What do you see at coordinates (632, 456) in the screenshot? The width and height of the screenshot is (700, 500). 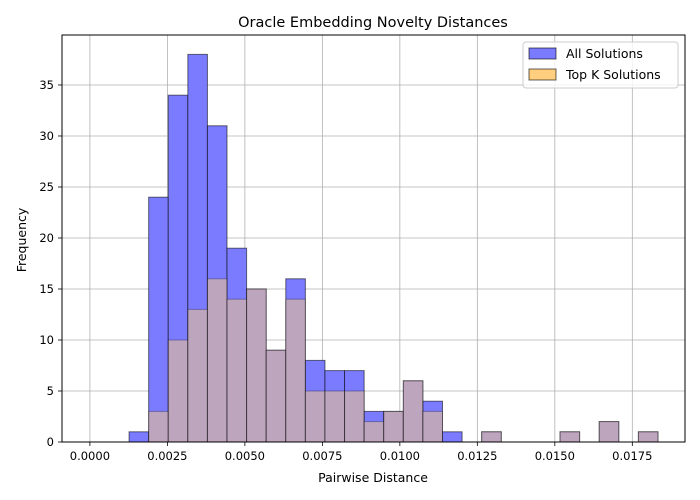 I see `x-tick-label: 0.0175` at bounding box center [632, 456].